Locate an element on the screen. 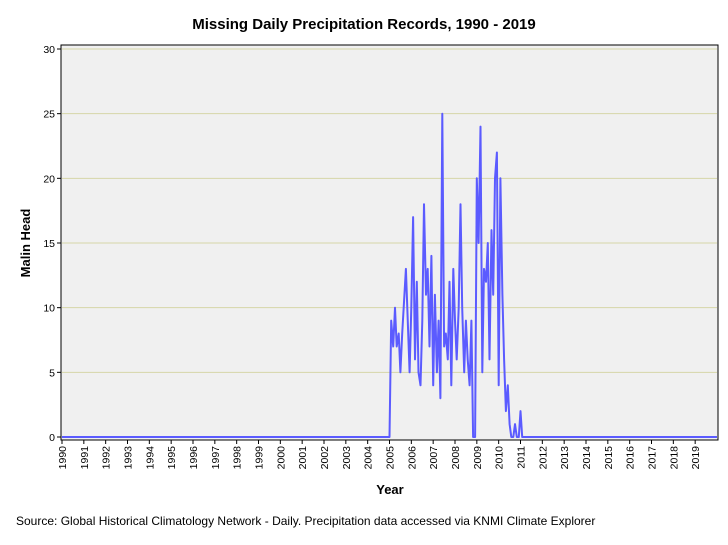 This screenshot has height=545, width=728. x-tick-label: 2004 is located at coordinates (369, 458).